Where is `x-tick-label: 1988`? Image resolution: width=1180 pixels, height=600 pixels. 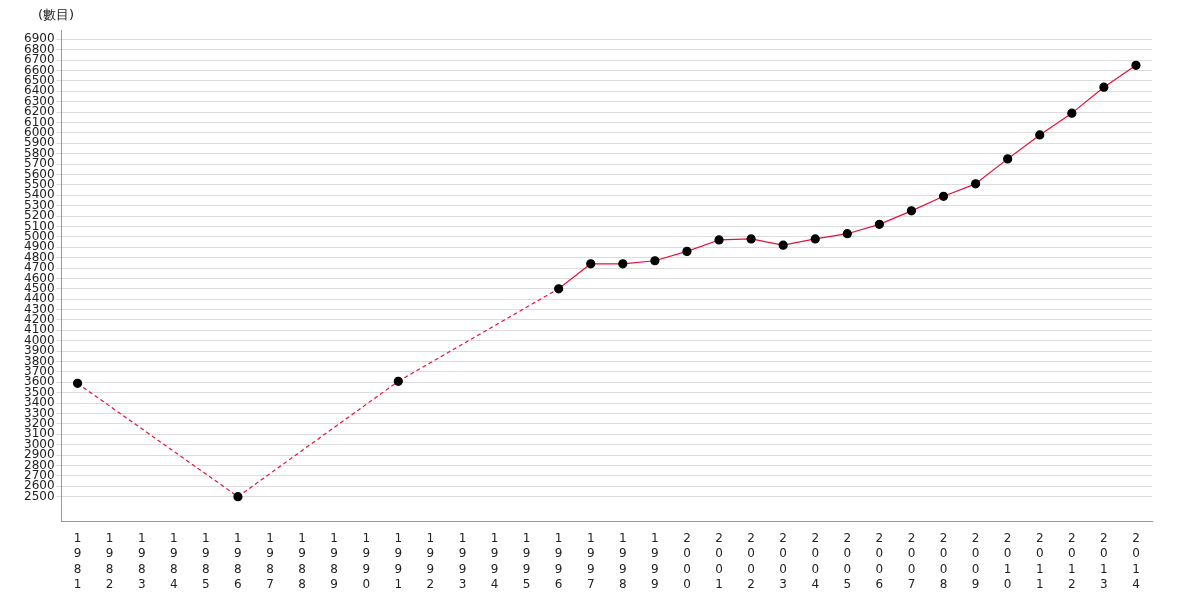 x-tick-label: 1988 is located at coordinates (302, 561).